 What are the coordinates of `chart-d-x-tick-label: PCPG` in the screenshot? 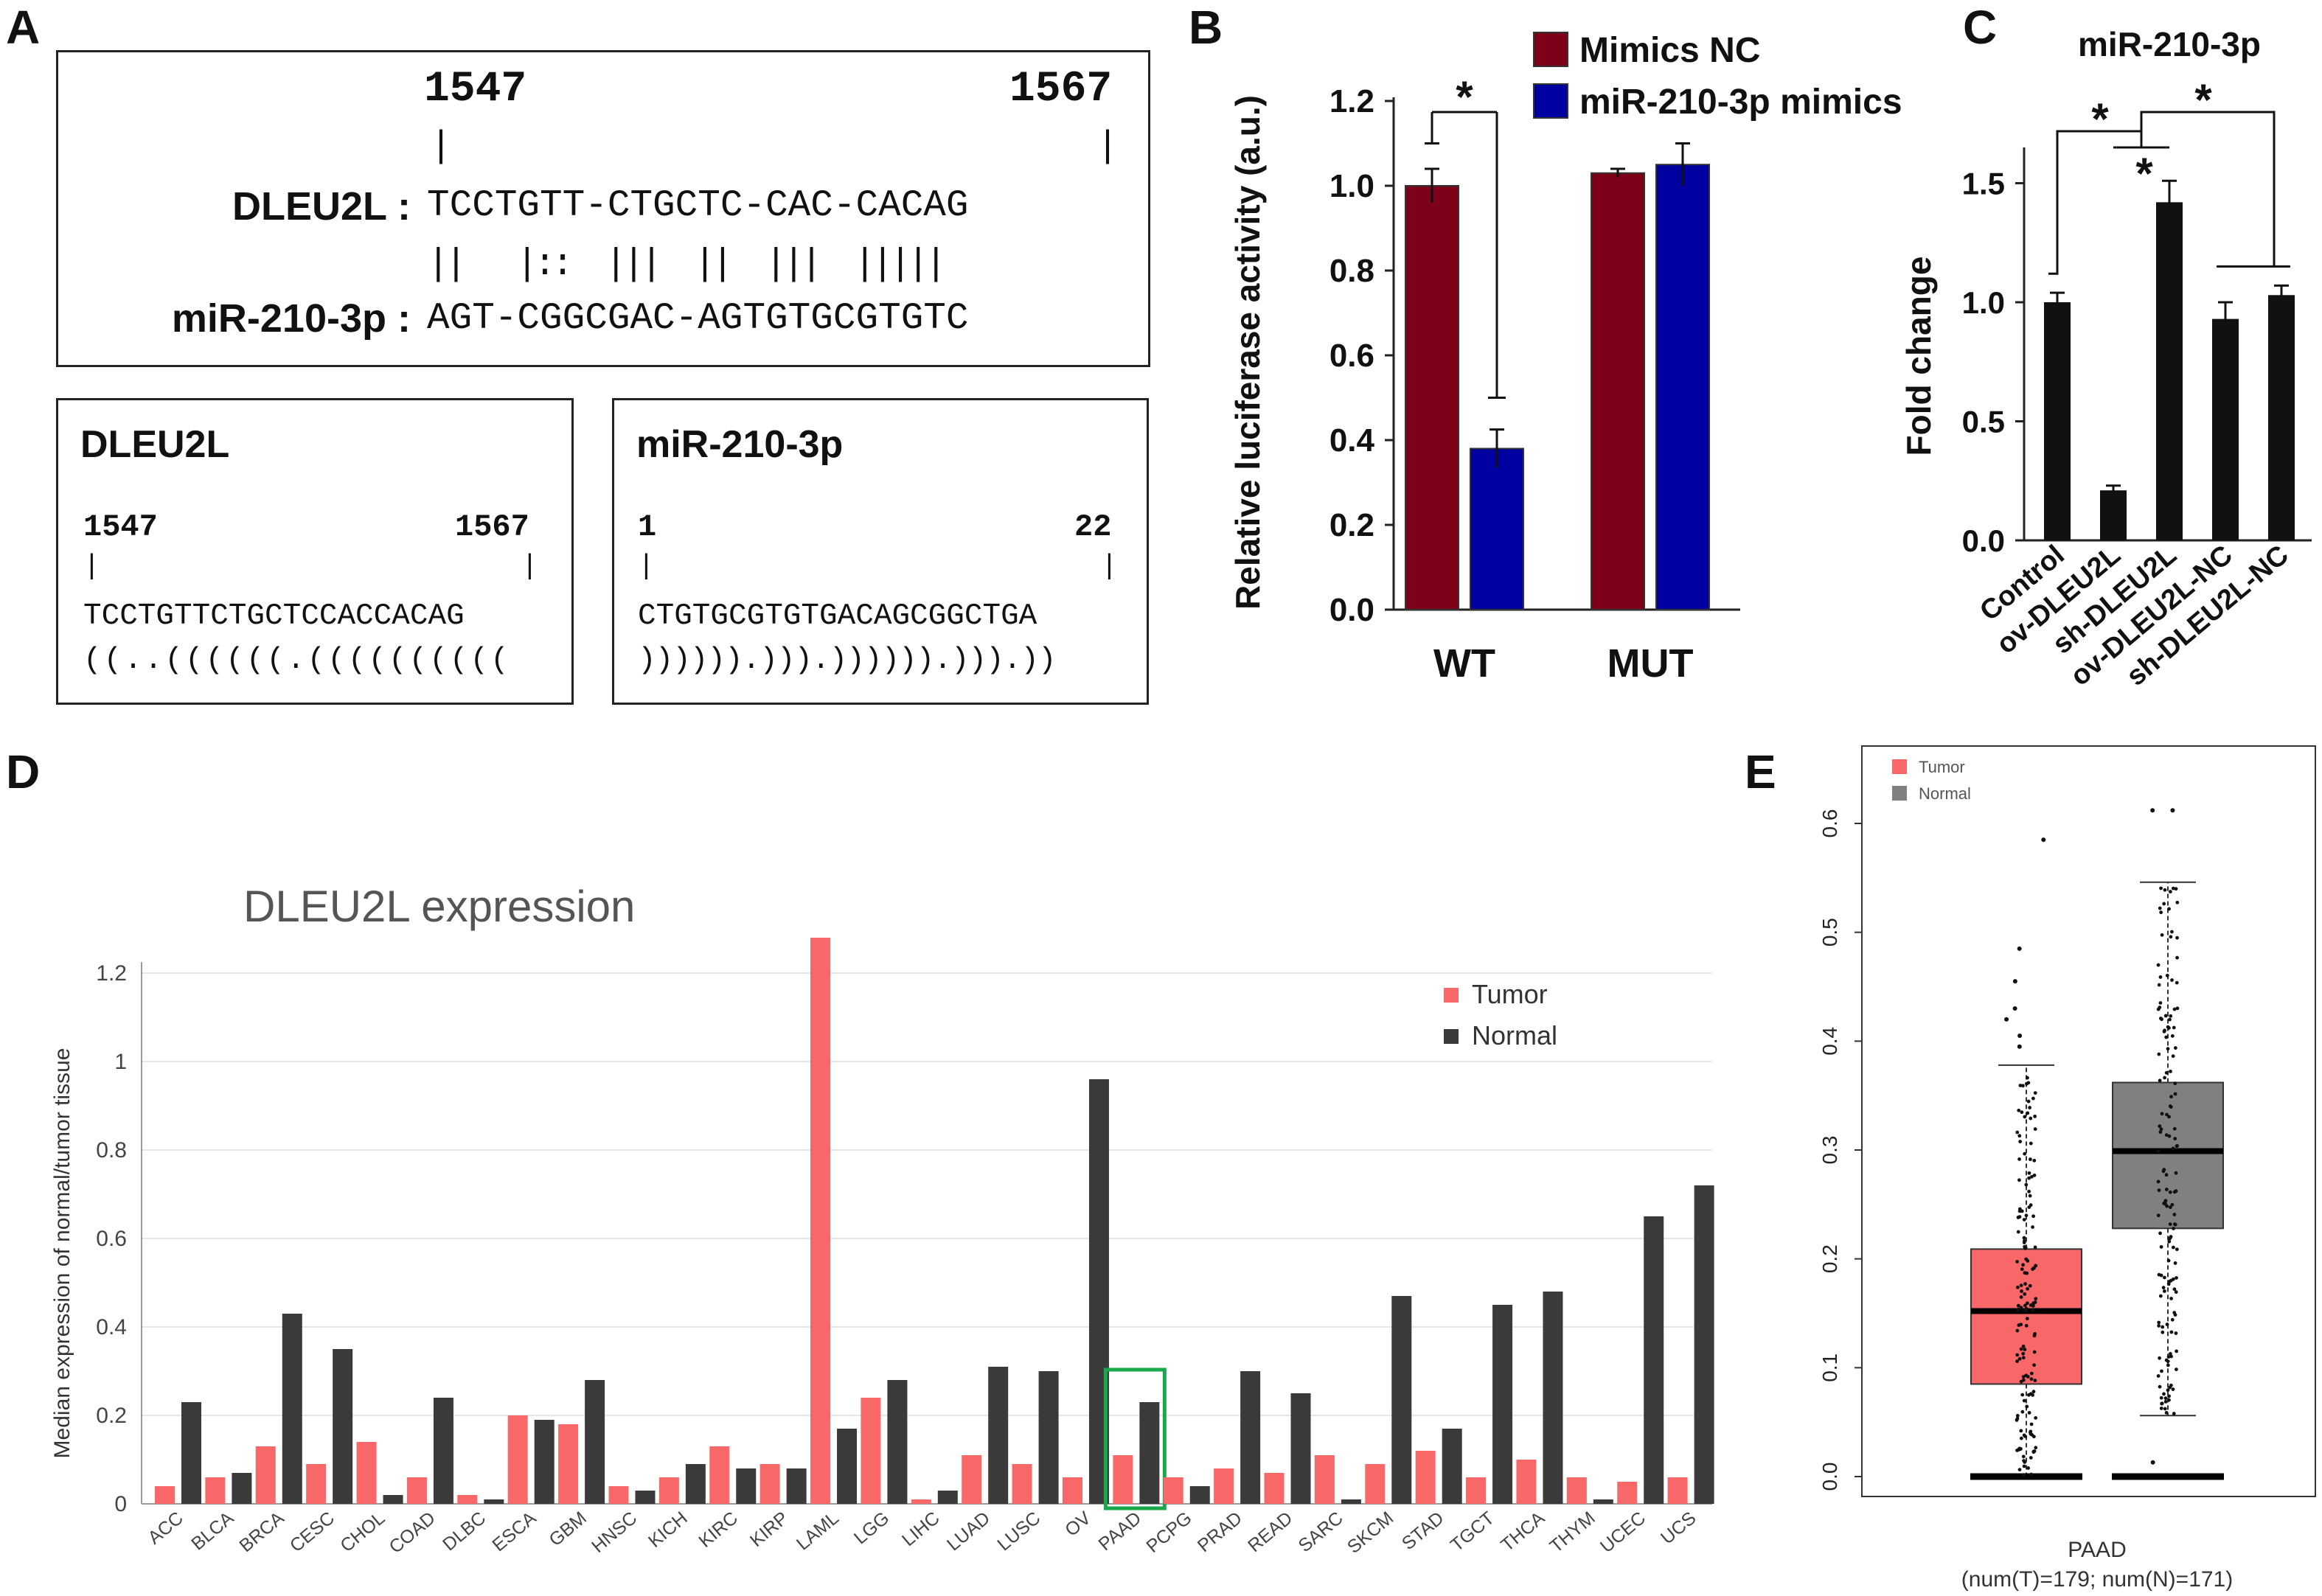 It's located at (1168, 1533).